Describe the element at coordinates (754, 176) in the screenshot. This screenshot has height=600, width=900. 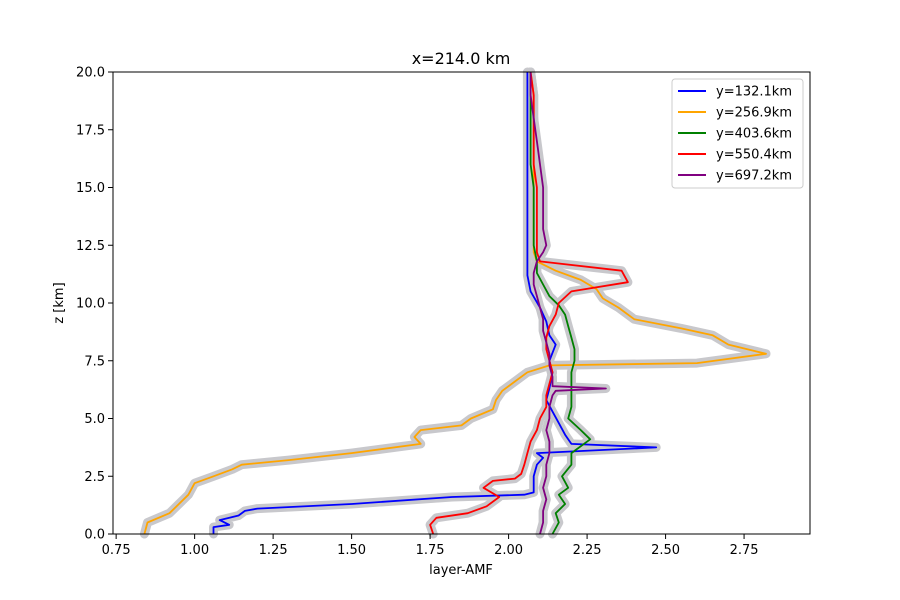
I see `legend-entry-label: y=697.2km` at that location.